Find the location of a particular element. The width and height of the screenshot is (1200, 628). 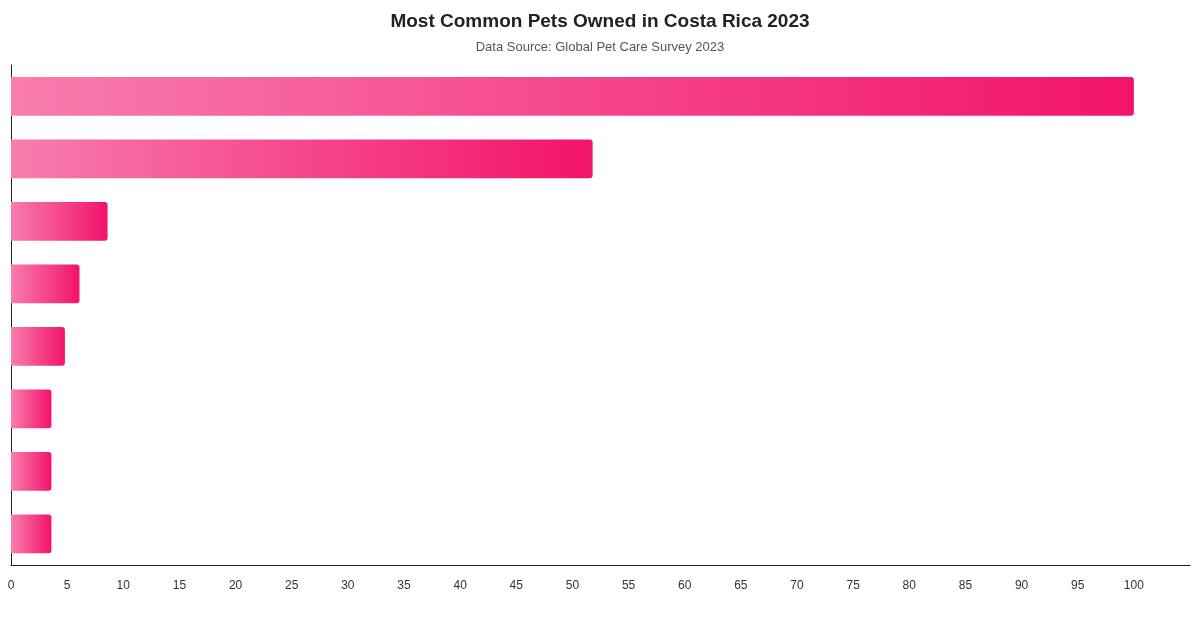

x-tick-label: 40 is located at coordinates (460, 585).